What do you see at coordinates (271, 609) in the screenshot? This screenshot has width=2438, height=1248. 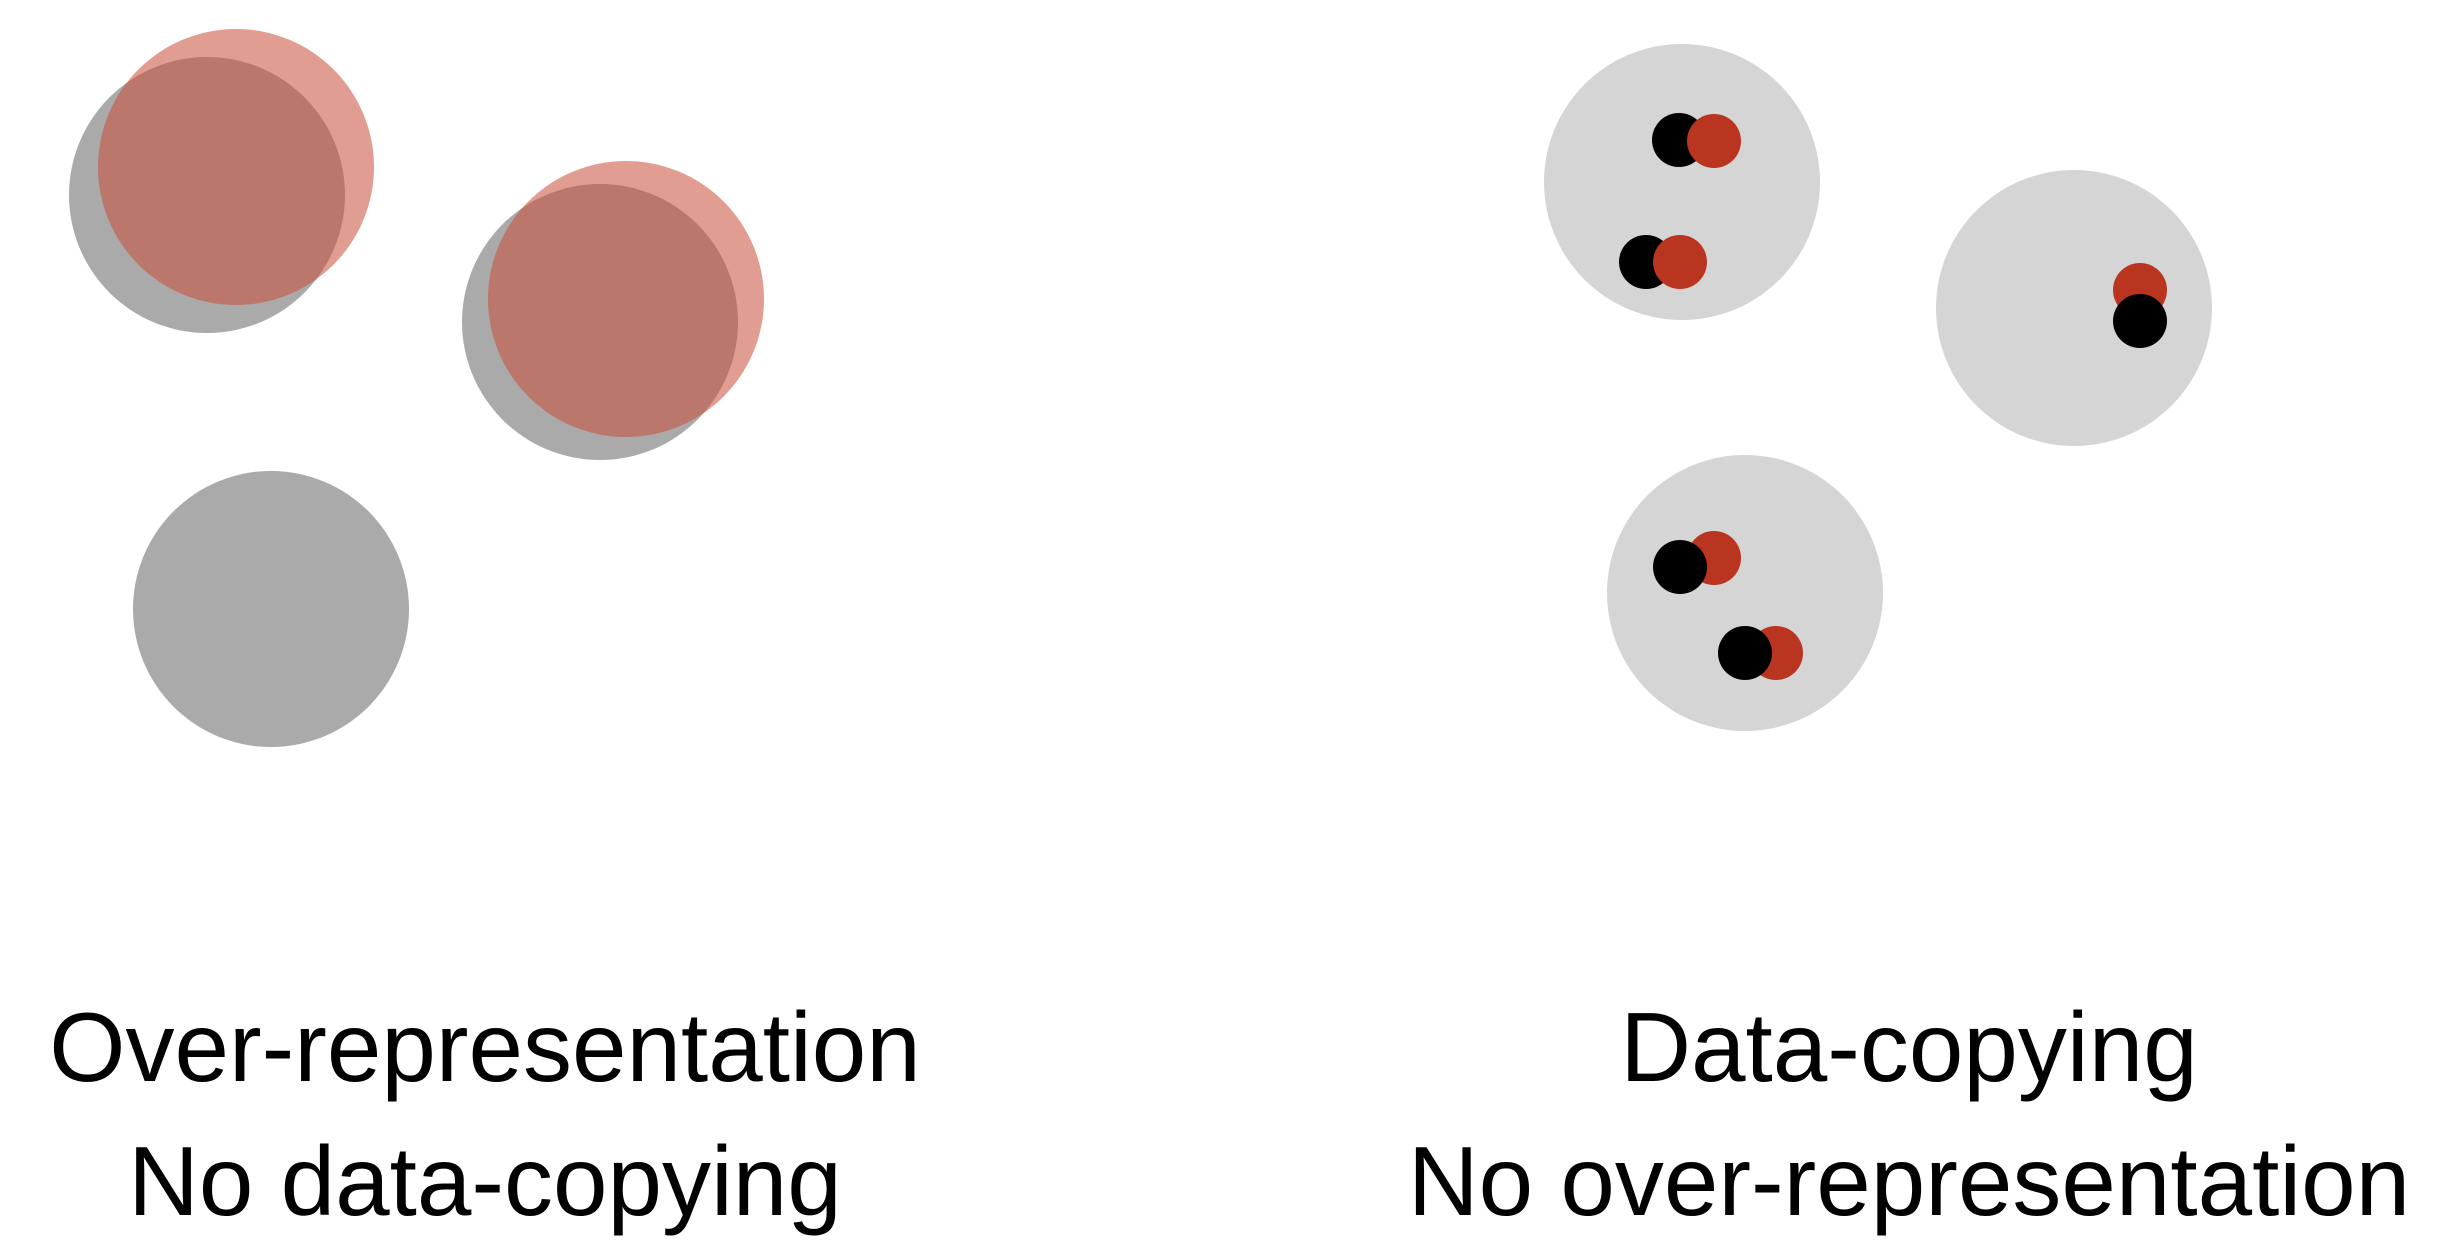 I see `training-region-circle` at bounding box center [271, 609].